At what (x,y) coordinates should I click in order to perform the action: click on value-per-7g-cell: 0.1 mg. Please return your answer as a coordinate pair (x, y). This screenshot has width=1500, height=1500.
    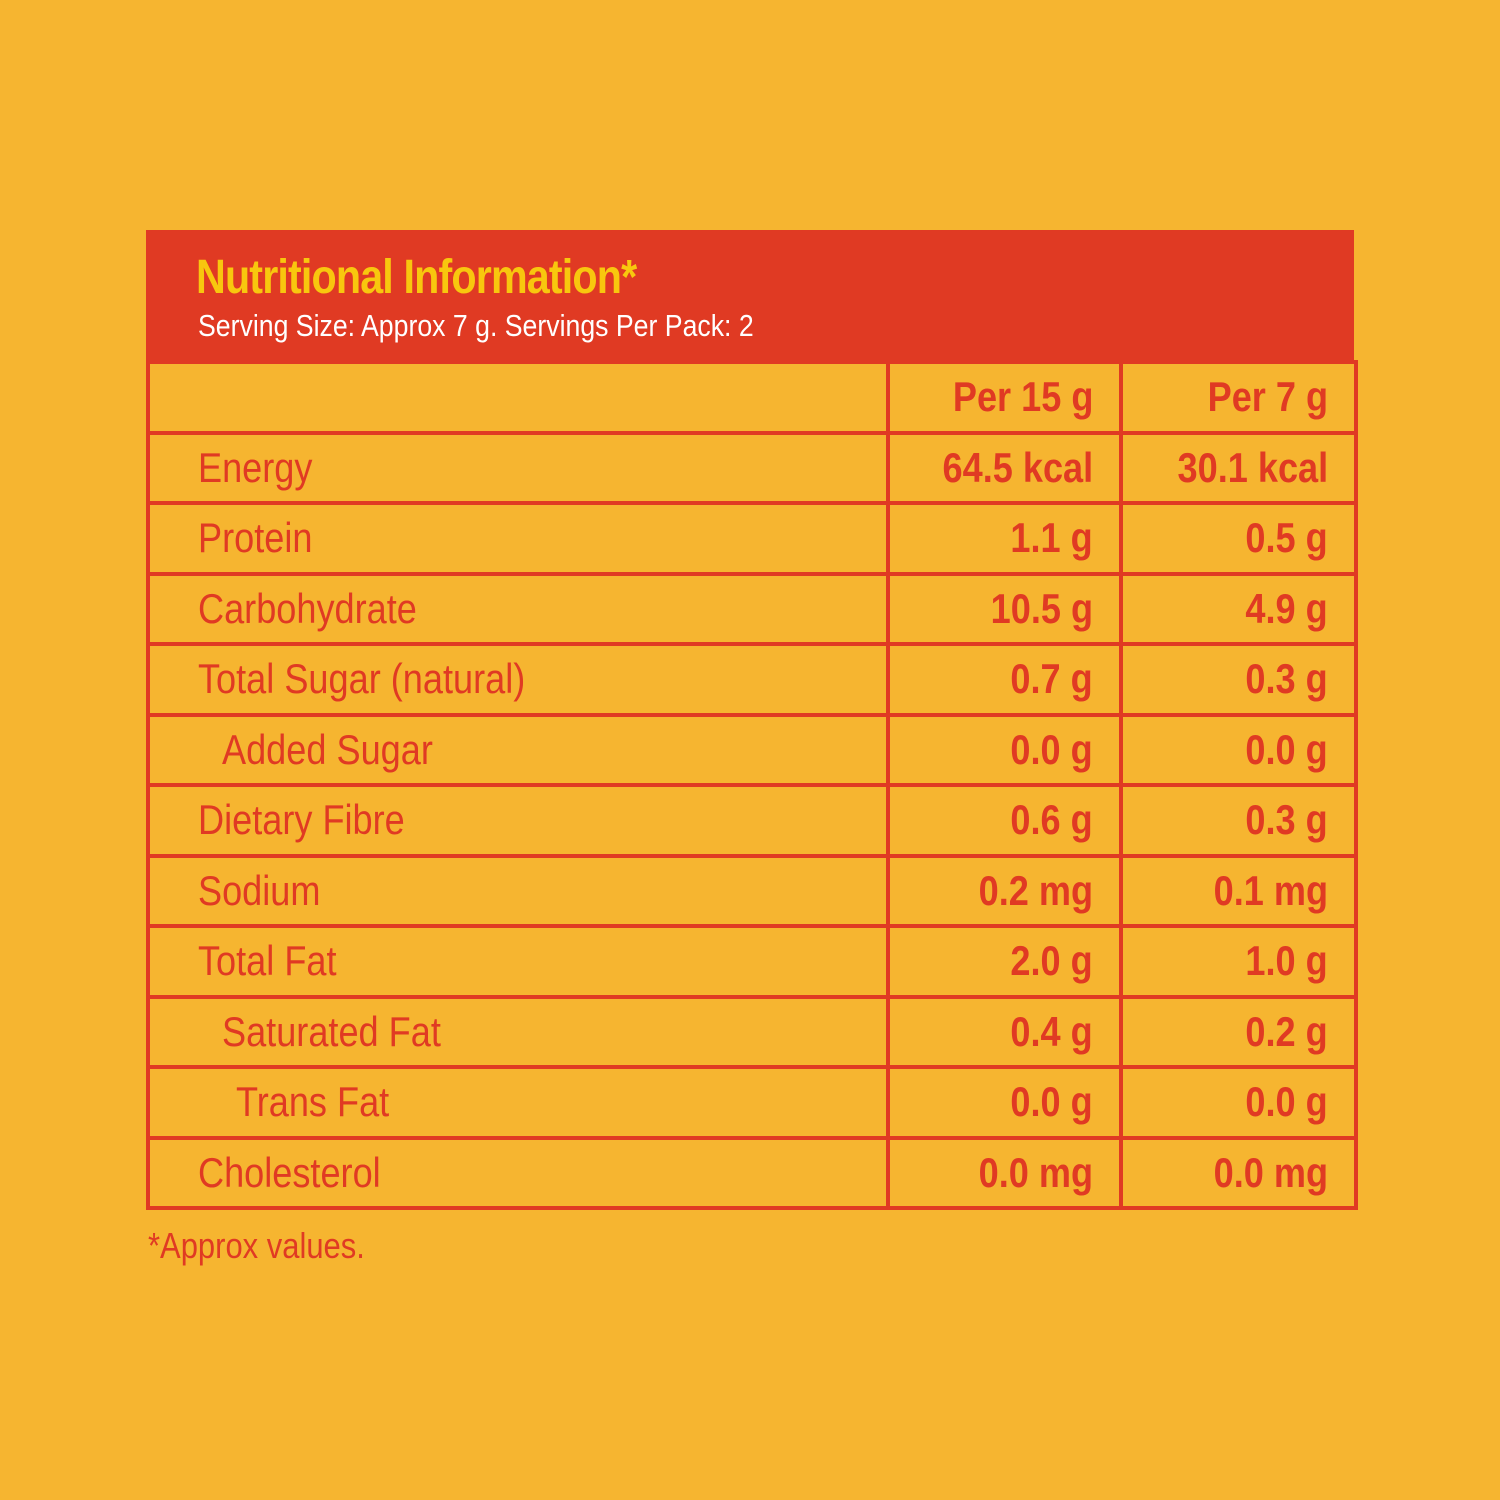
    Looking at the image, I should click on (1238, 890).